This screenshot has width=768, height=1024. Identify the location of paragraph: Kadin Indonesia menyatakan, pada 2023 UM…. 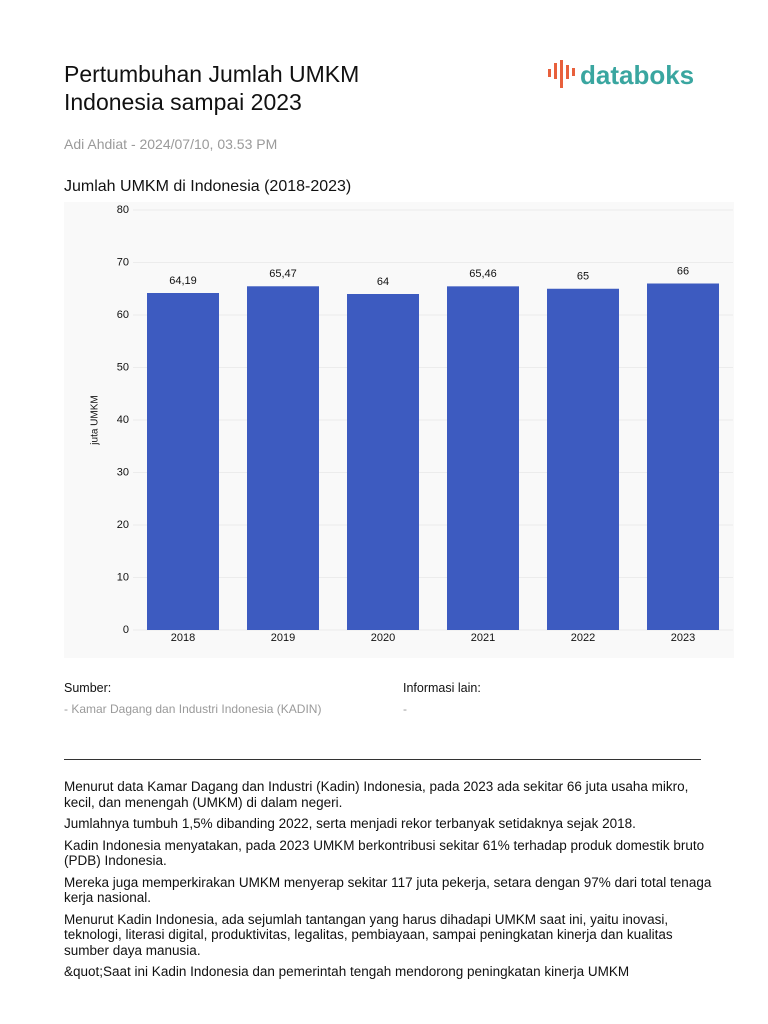
(384, 853).